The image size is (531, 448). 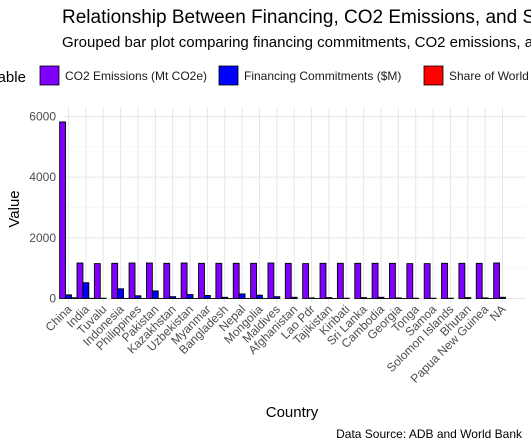 I want to click on y-tick-label: 6000, so click(x=42, y=117).